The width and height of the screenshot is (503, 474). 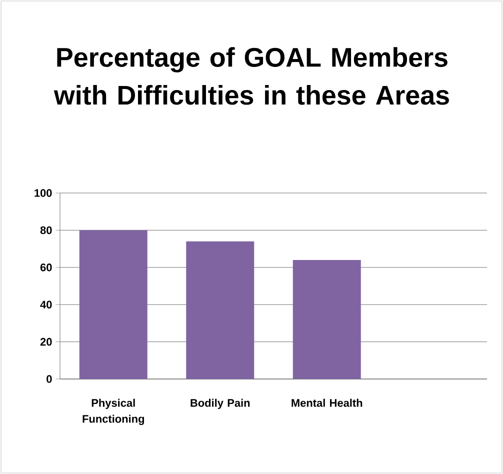 I want to click on y-tick-label: 20, so click(x=46, y=342).